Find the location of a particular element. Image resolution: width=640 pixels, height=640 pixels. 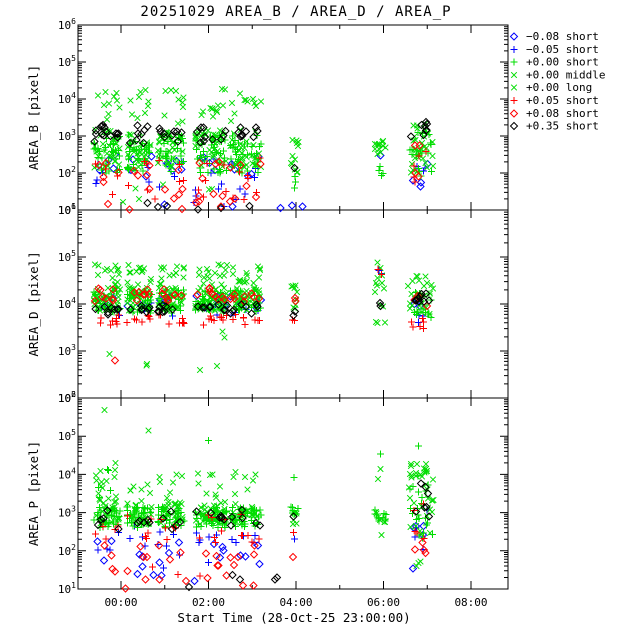

plot-title: 20251029 AREA_B / AREA_D / AREA_P is located at coordinates (295, 12).